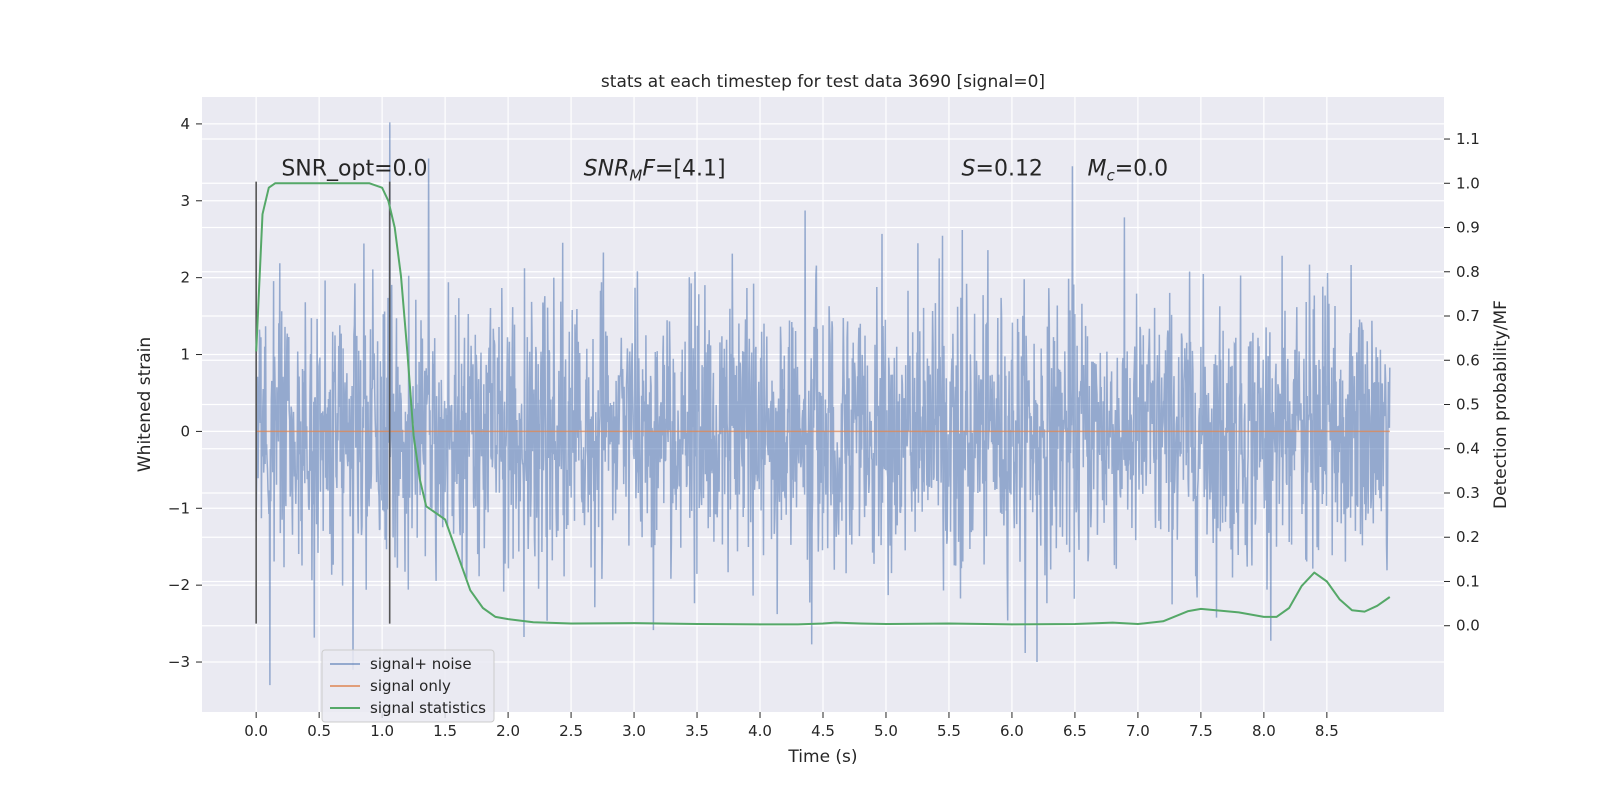 Image resolution: width=1600 pixels, height=800 pixels. I want to click on y2-tick-label: 0.5, so click(1468, 405).